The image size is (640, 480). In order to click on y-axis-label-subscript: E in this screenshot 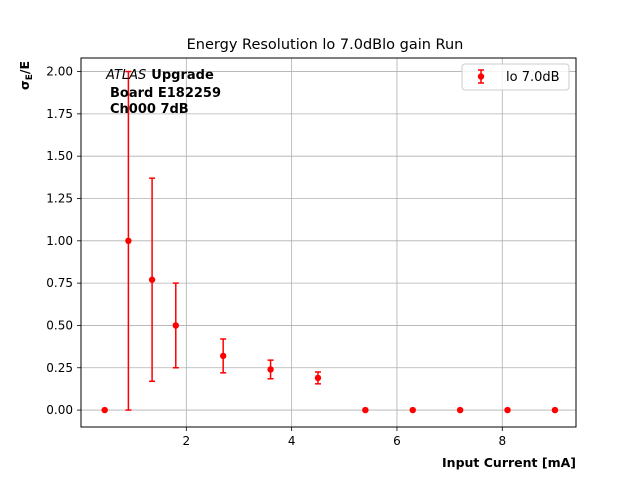, I will do `click(30, 77)`.